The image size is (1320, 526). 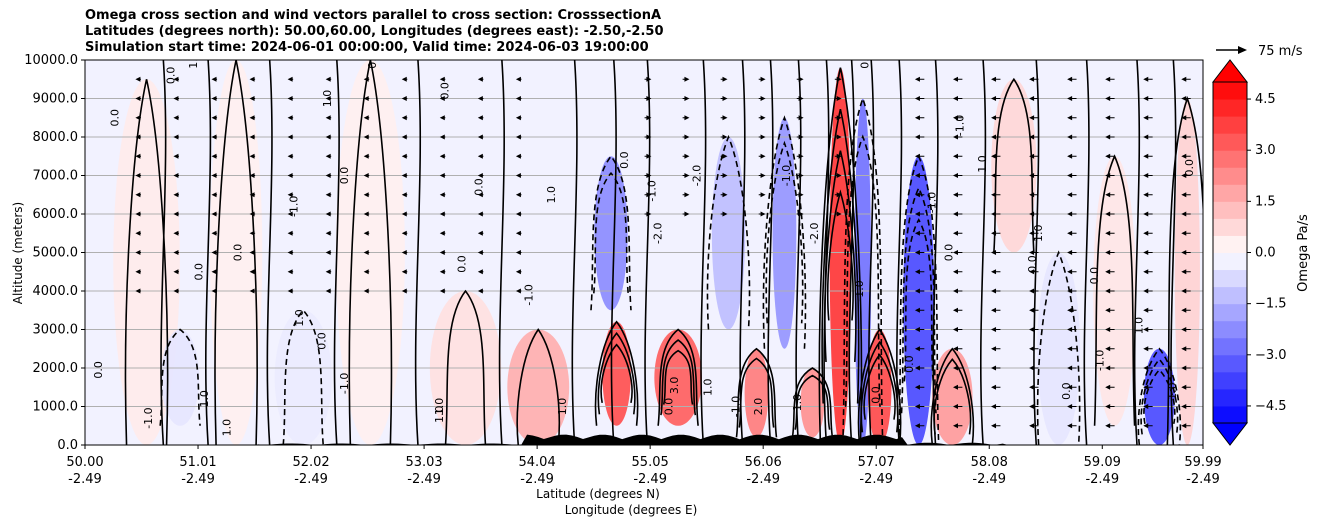 I want to click on x-tick-label-lat: 55.05, so click(x=650, y=462).